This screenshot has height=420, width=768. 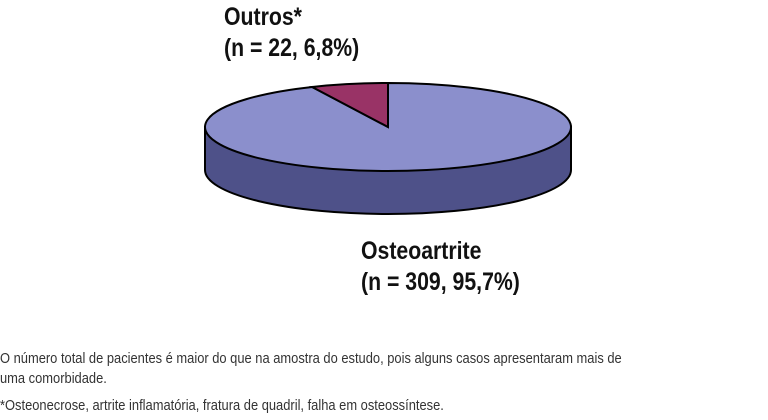 What do you see at coordinates (348, 105) in the screenshot?
I see `pie-slice-outros` at bounding box center [348, 105].